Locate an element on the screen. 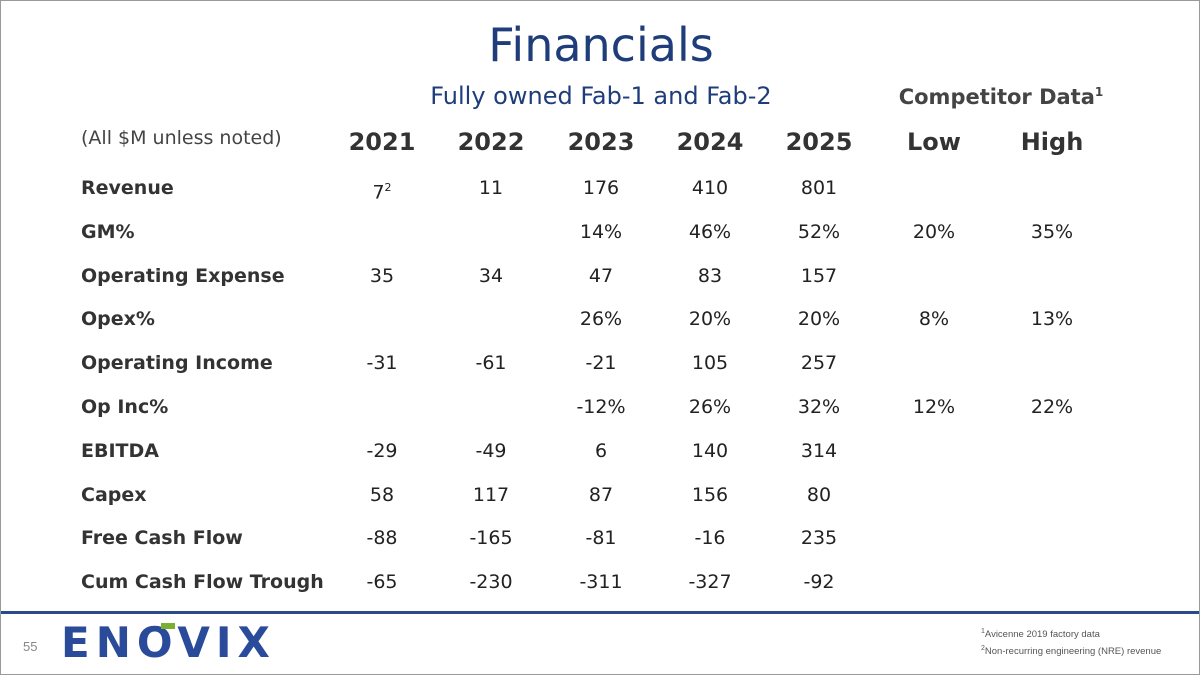  table-cell: 157 is located at coordinates (819, 276).